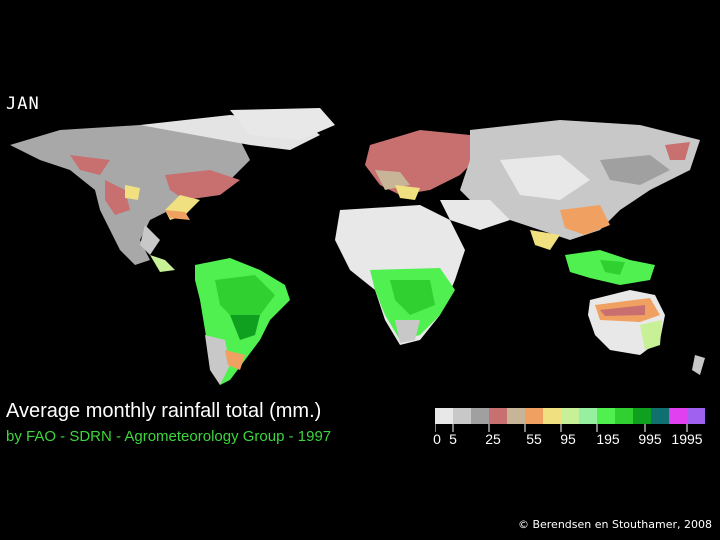 This screenshot has height=540, width=720. I want to click on legend-label: 995, so click(650, 439).